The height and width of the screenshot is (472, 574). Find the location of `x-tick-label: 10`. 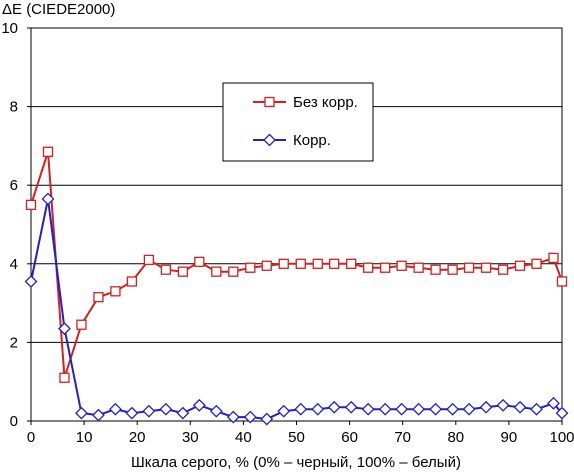

x-tick-label: 10 is located at coordinates (84, 437).